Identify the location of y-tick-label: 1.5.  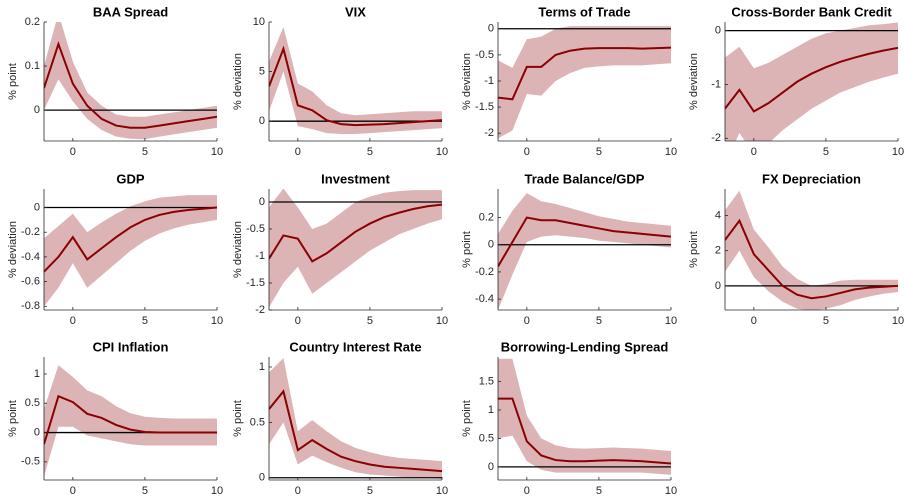
(486, 381).